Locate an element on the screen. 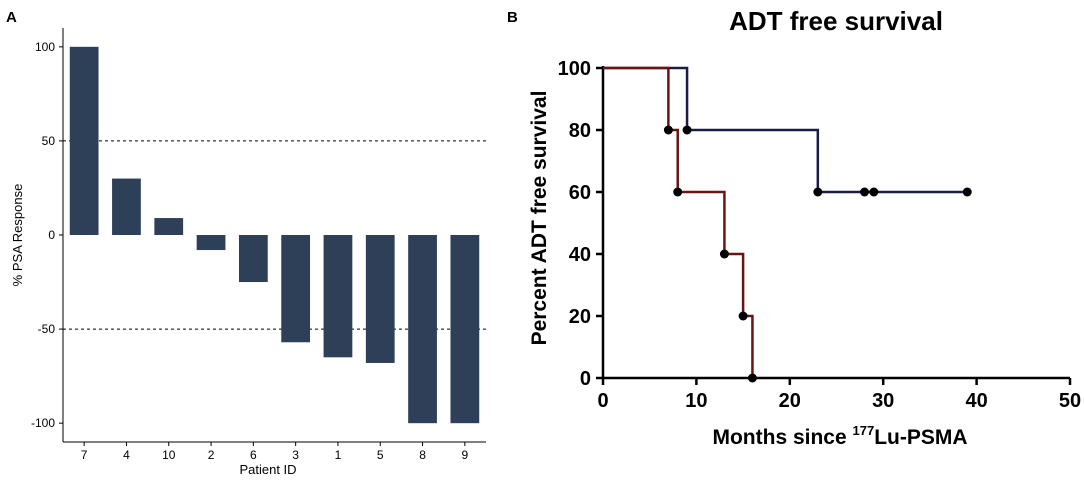 The height and width of the screenshot is (486, 1084). y-tick-label: 60 is located at coordinates (580, 193).